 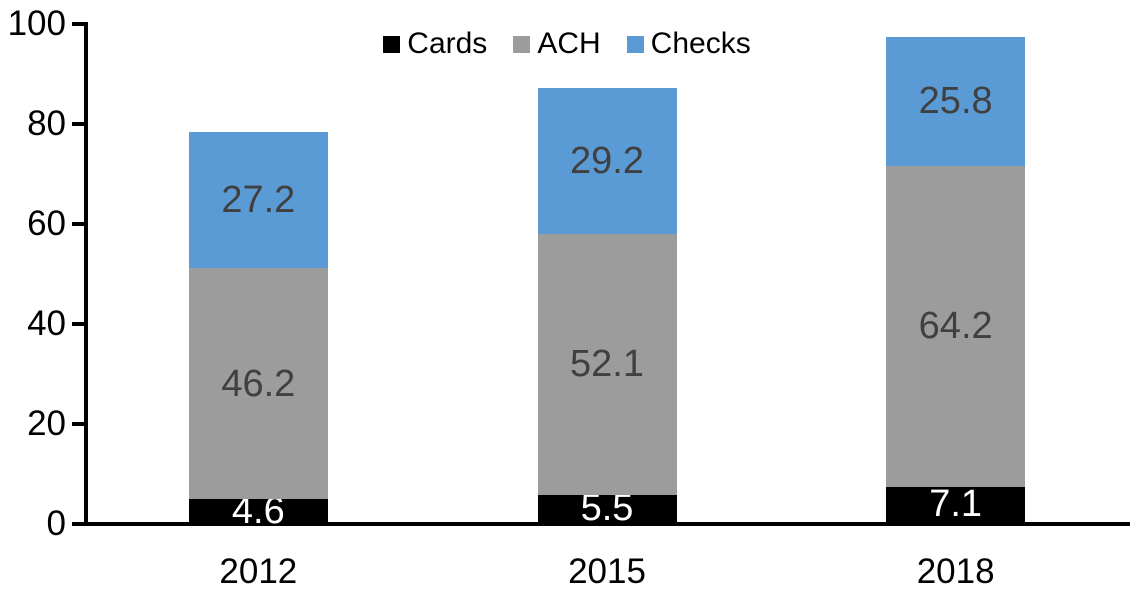 I want to click on y-tick-label-20: 20, so click(x=46, y=423).